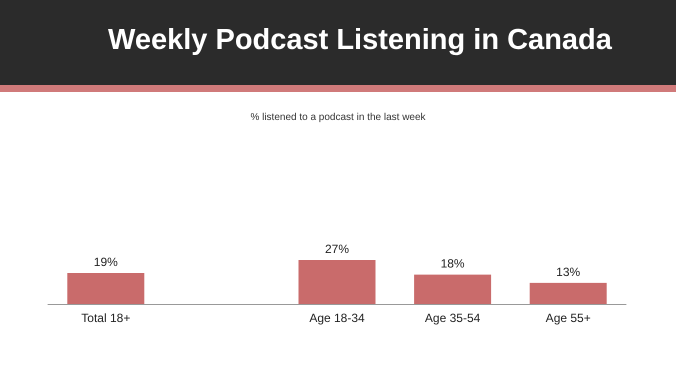 The height and width of the screenshot is (380, 676). What do you see at coordinates (337, 318) in the screenshot?
I see `x-tick-label: Age 18-34` at bounding box center [337, 318].